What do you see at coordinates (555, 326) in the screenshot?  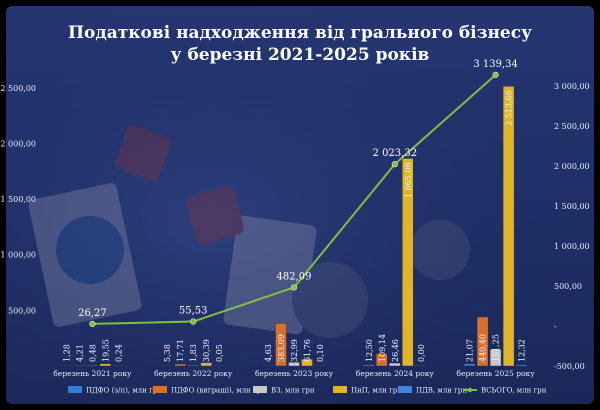 I see `right-tick-label: -` at bounding box center [555, 326].